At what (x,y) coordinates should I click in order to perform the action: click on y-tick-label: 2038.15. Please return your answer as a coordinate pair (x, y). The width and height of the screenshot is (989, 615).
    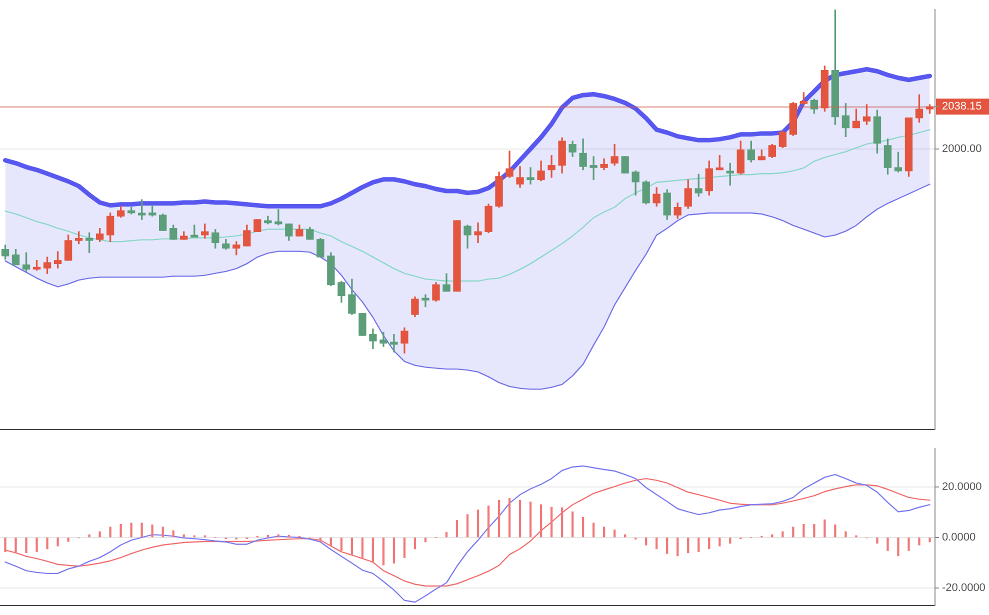
    Looking at the image, I should click on (962, 106).